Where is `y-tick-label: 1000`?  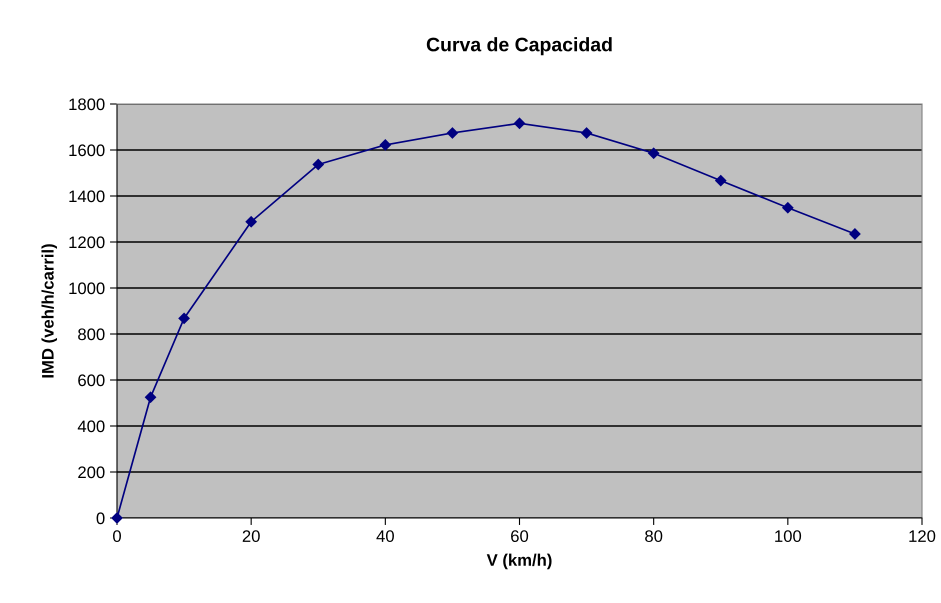
y-tick-label: 1000 is located at coordinates (87, 288).